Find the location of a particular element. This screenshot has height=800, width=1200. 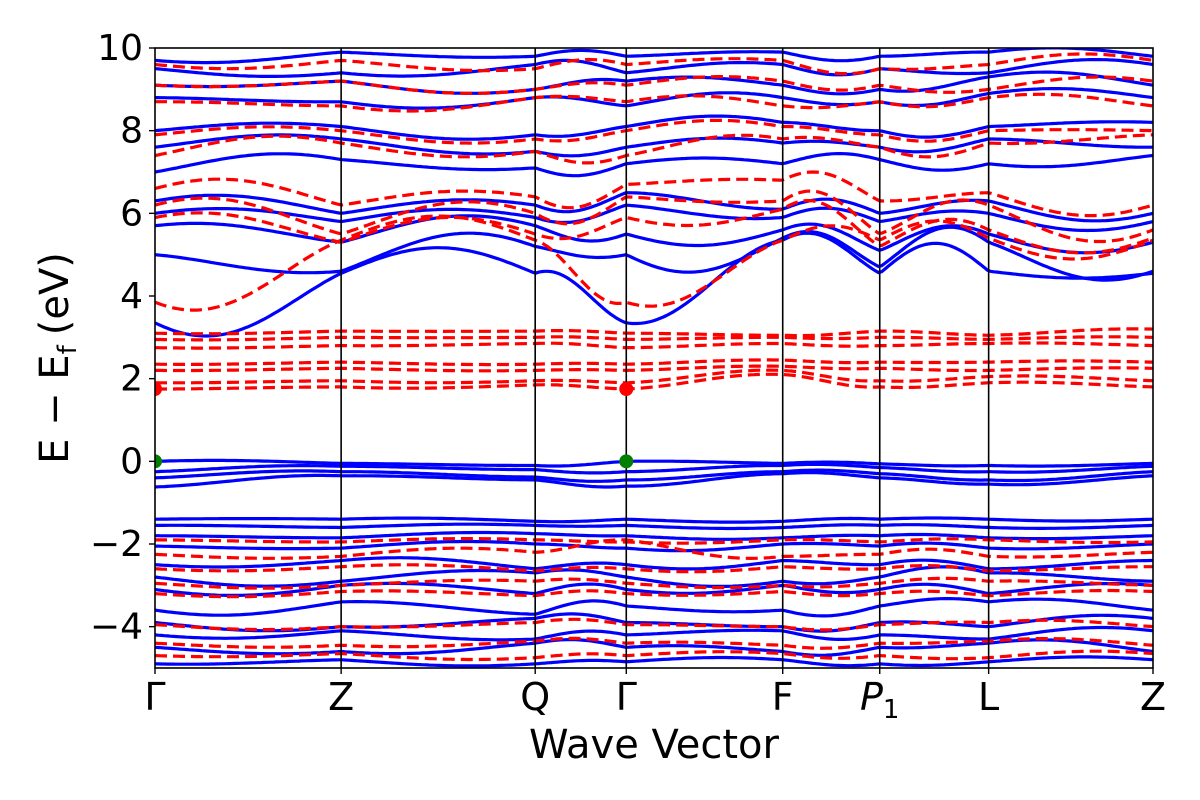

y-tick-label: 8 is located at coordinates (131, 131).